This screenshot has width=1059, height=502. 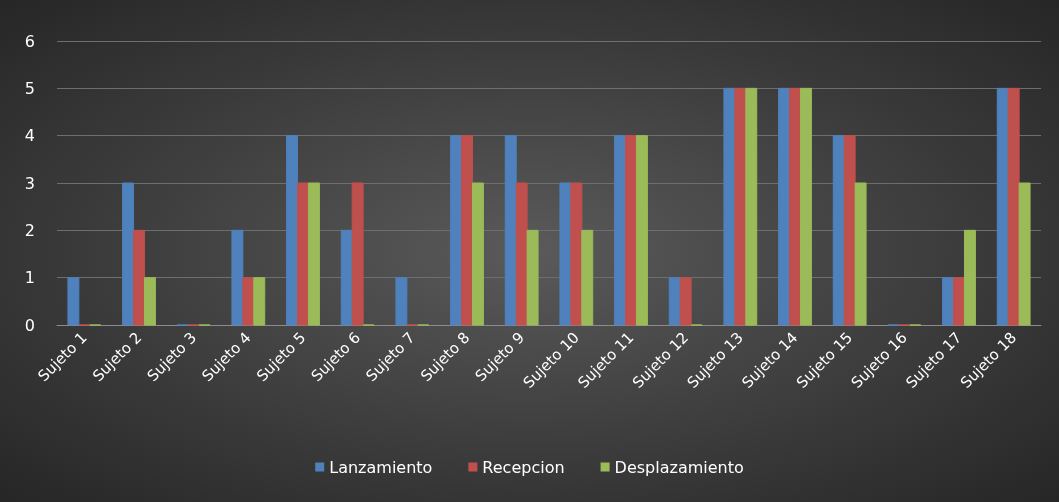 What do you see at coordinates (29, 325) in the screenshot?
I see `y-tick-label: 0` at bounding box center [29, 325].